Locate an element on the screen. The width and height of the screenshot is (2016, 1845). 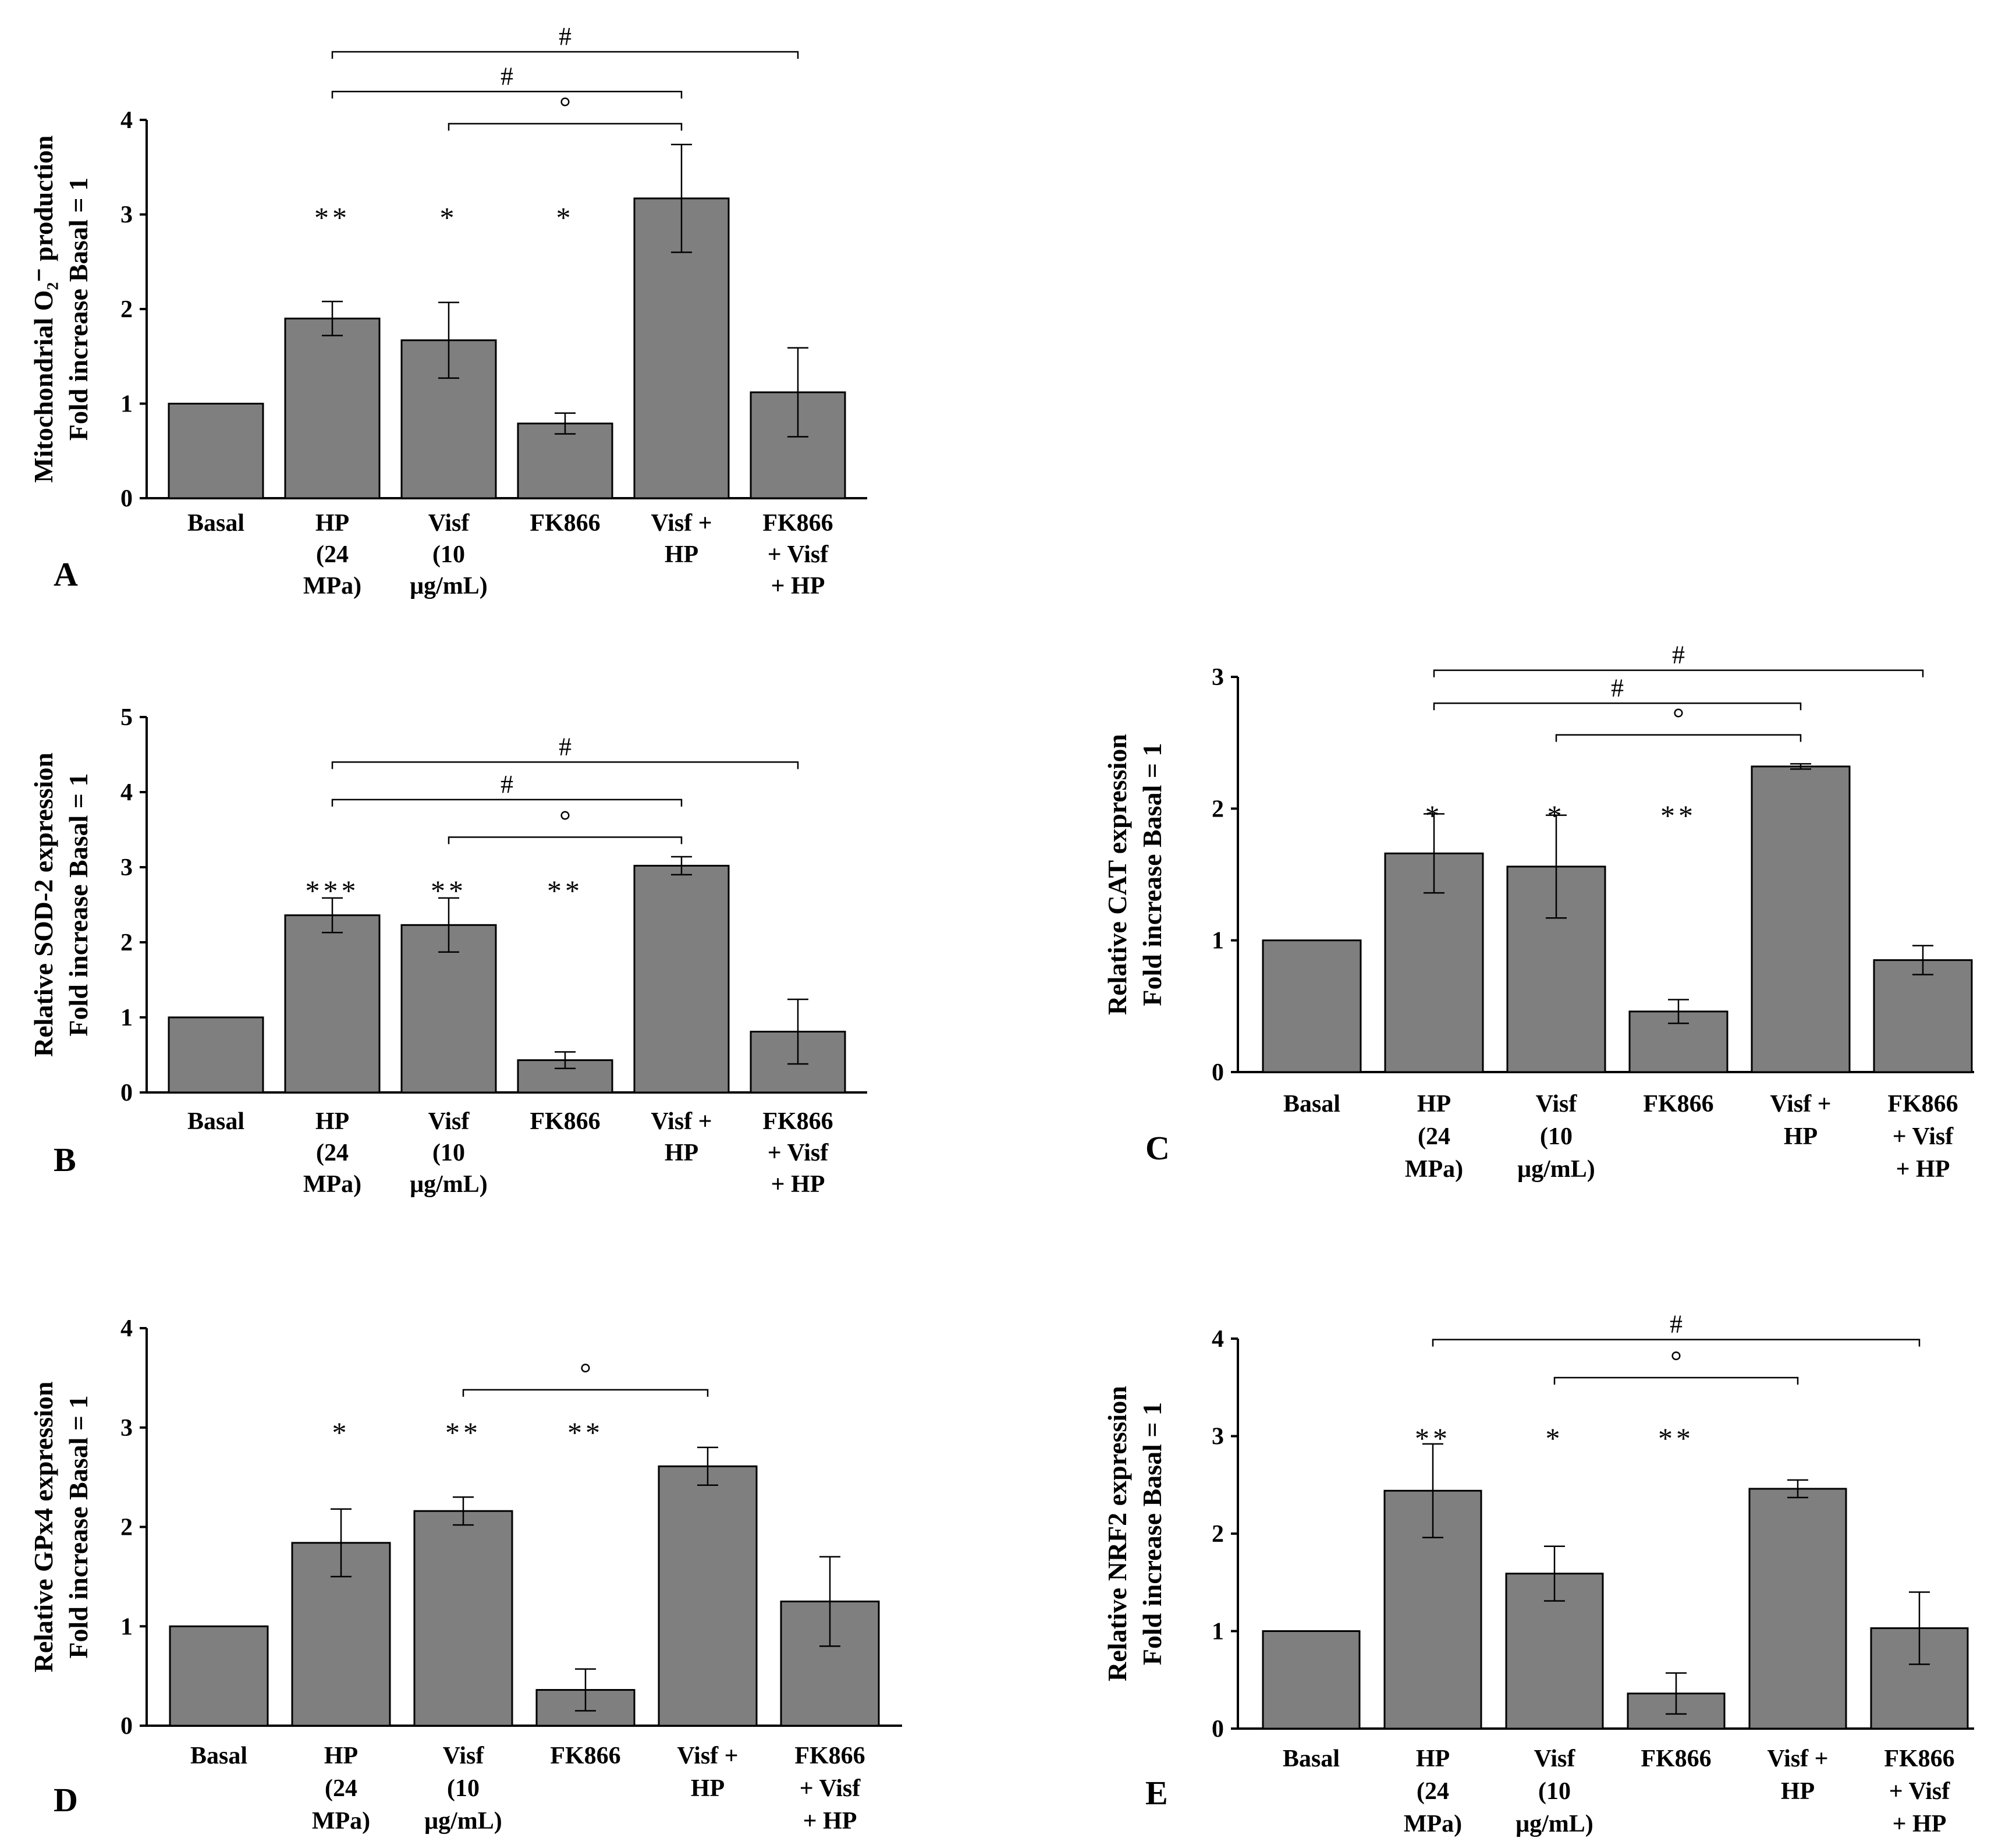
significance-marker: *** is located at coordinates (333, 890).